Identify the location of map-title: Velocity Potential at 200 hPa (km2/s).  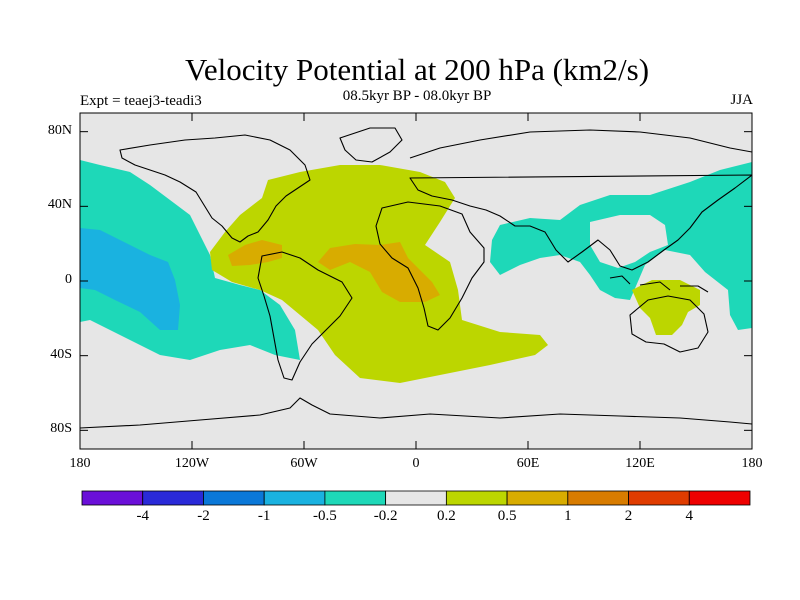
(417, 69).